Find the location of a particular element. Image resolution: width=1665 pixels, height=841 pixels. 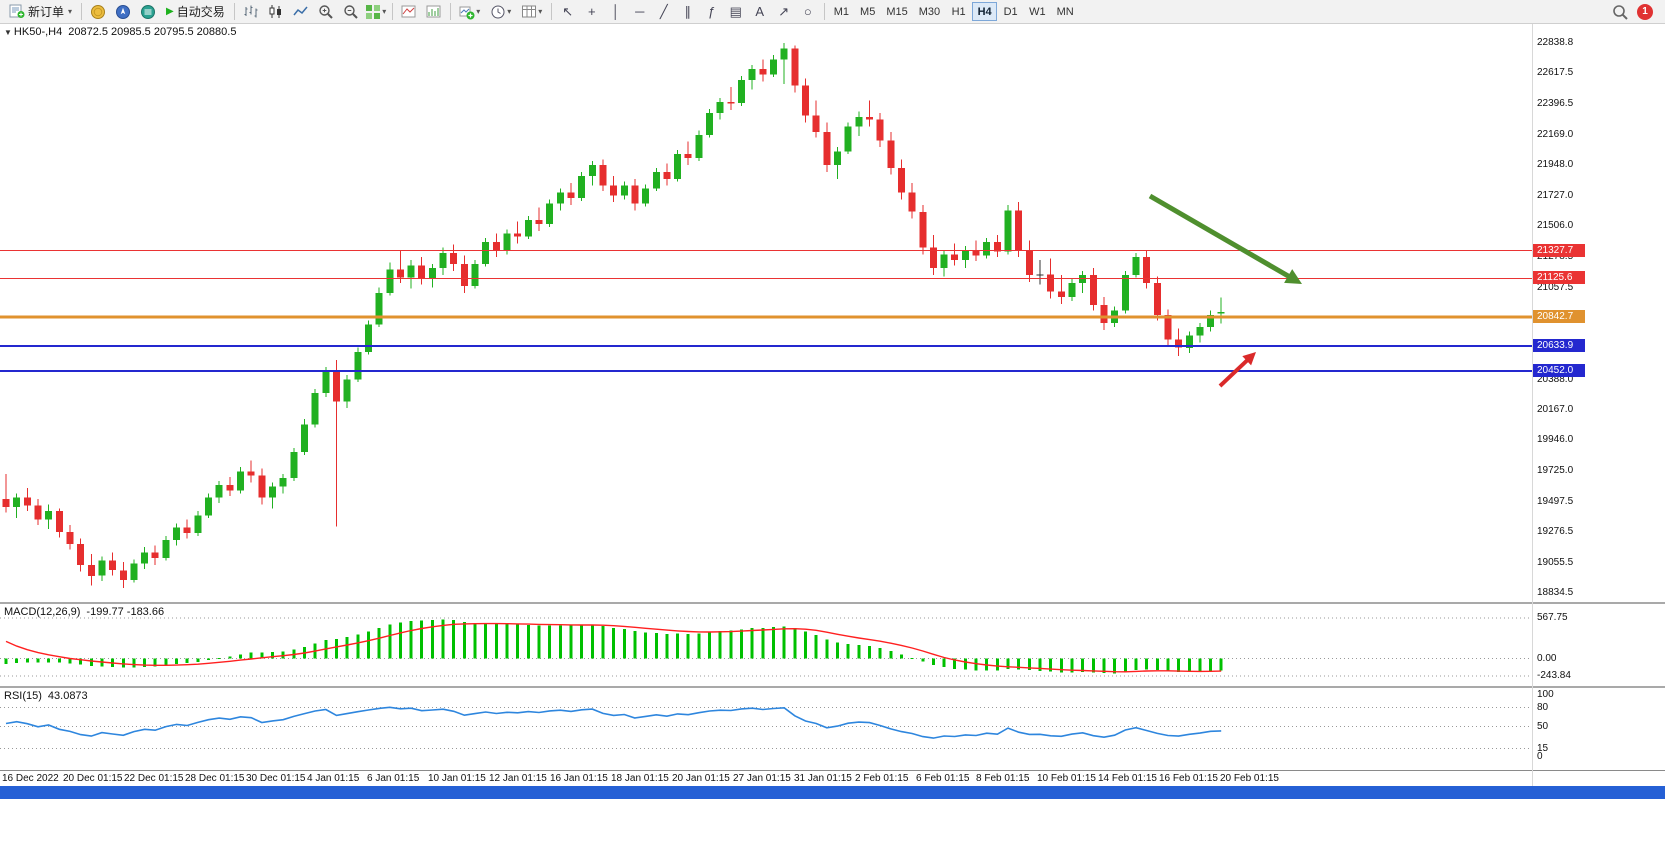

zoom-out-button is located at coordinates (351, 12).